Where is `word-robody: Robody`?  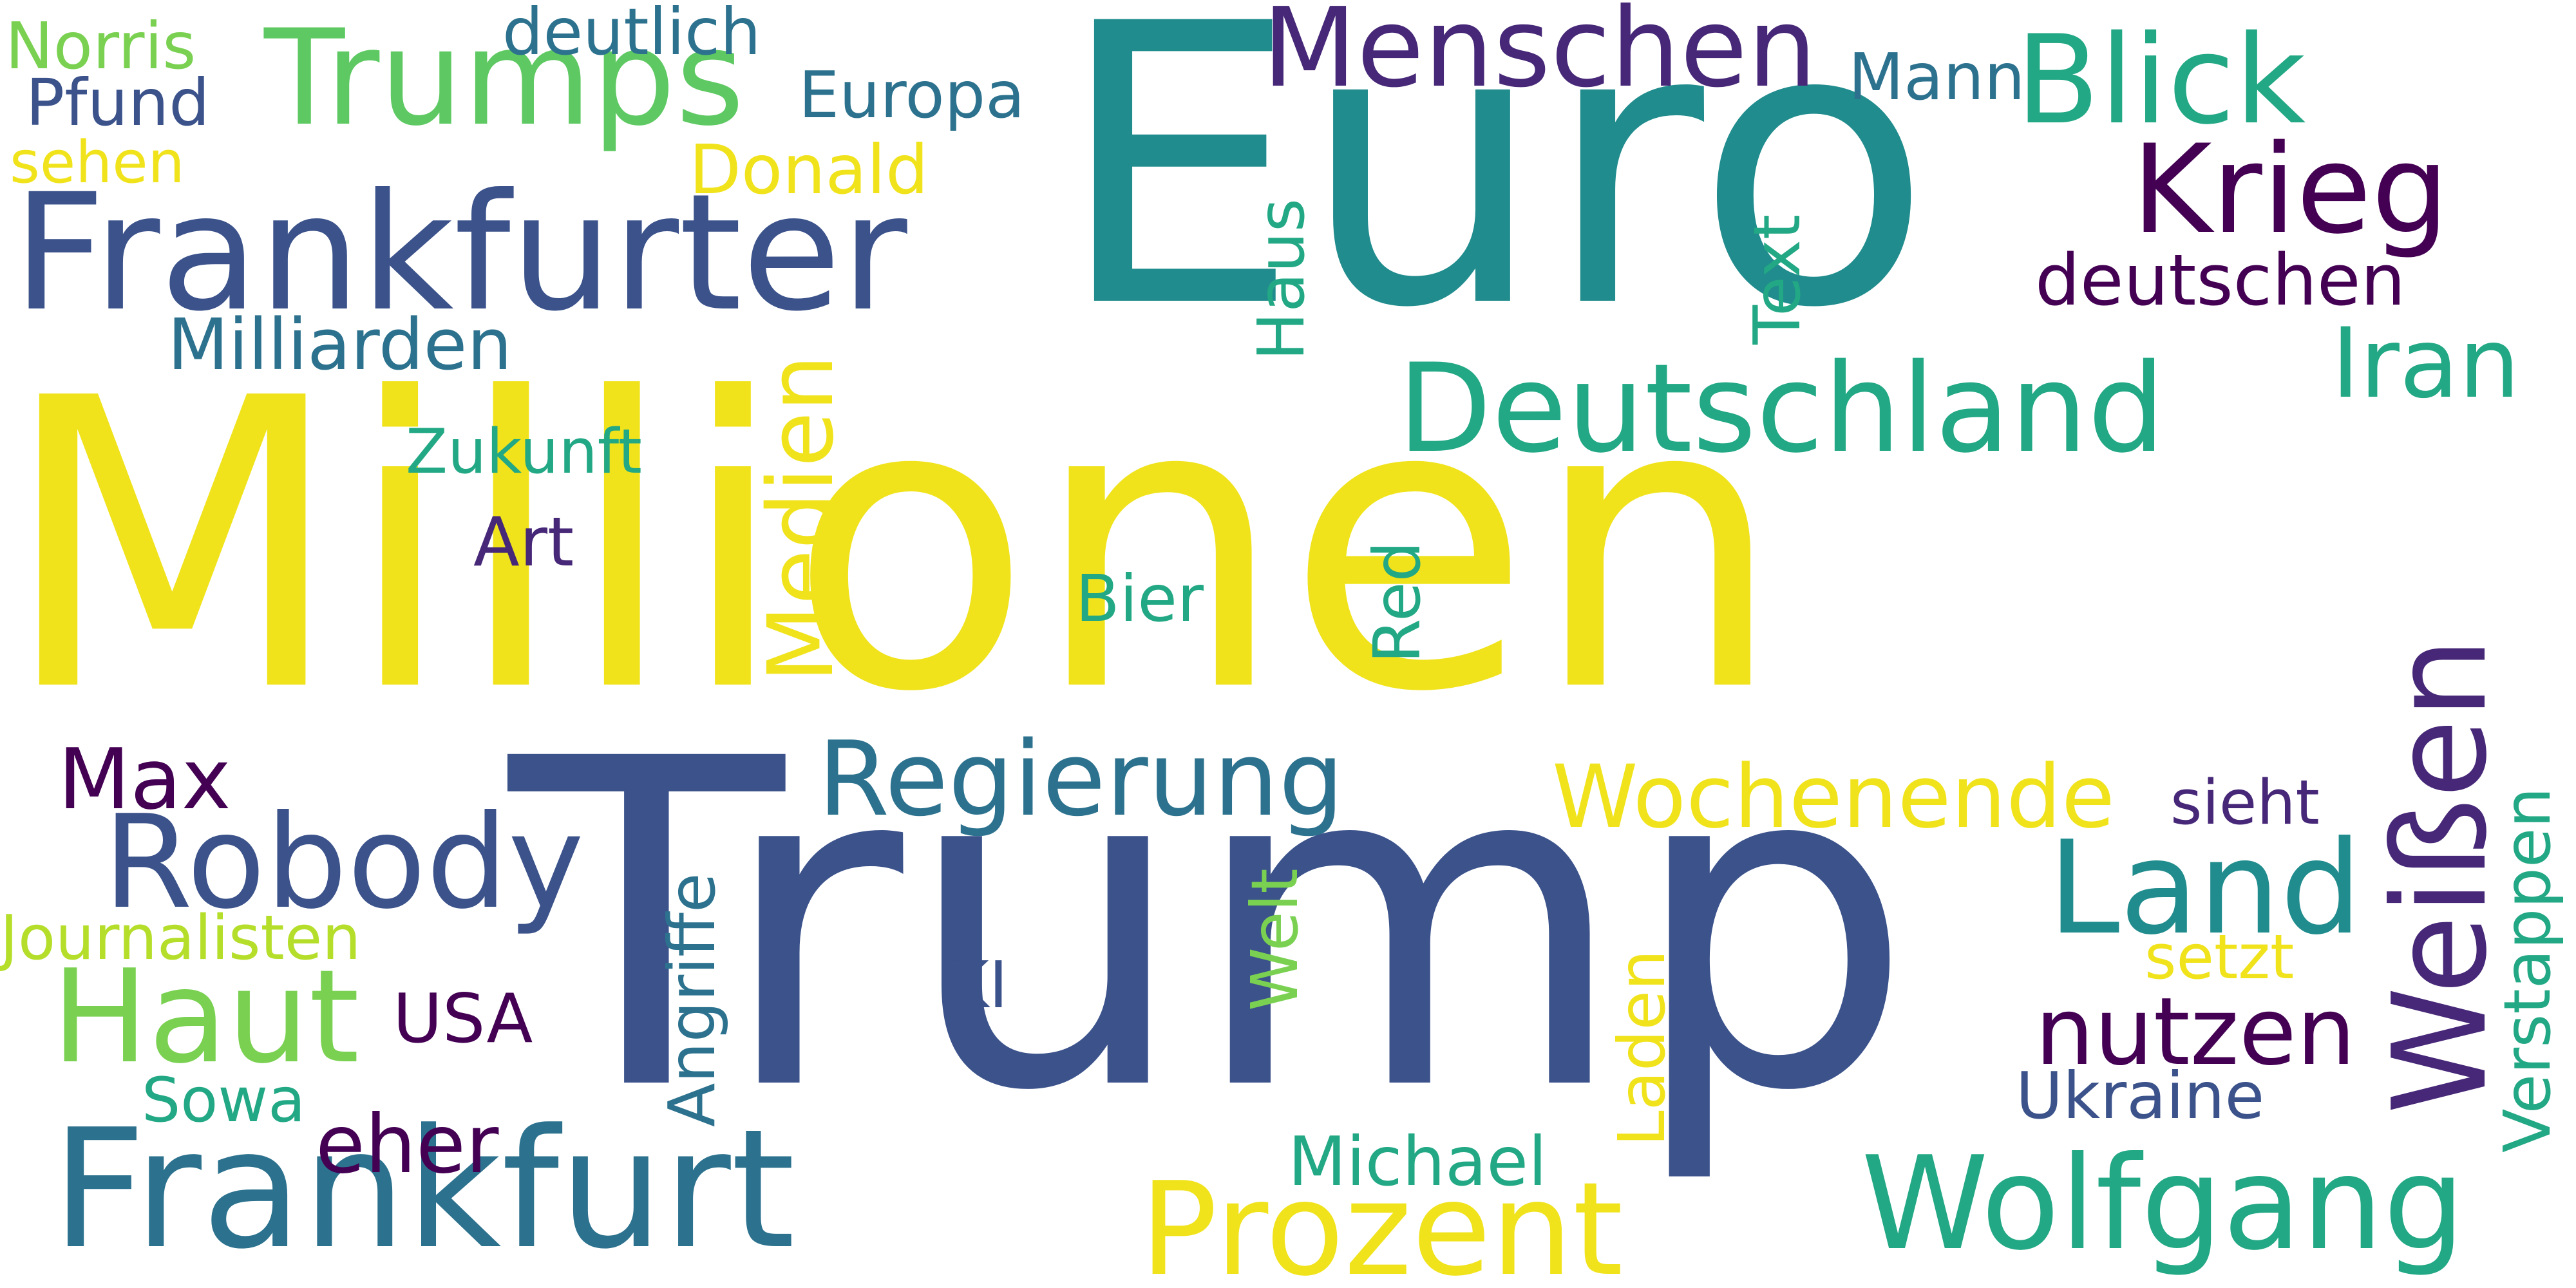 word-robody: Robody is located at coordinates (343, 863).